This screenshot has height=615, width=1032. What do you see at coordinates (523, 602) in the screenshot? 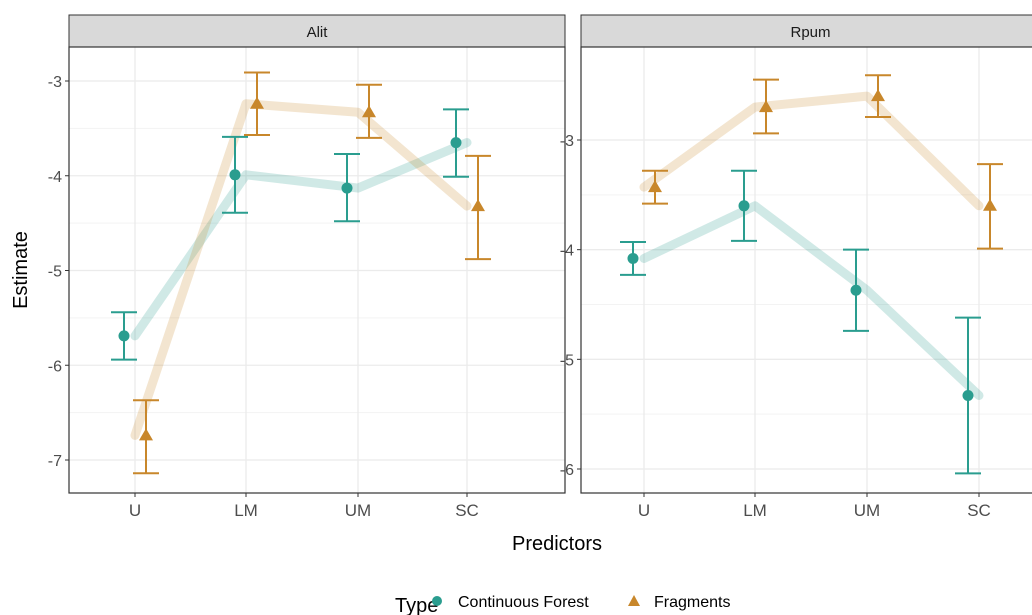
I see `legend-label-continuous-forest: Continuous Forest` at bounding box center [523, 602].